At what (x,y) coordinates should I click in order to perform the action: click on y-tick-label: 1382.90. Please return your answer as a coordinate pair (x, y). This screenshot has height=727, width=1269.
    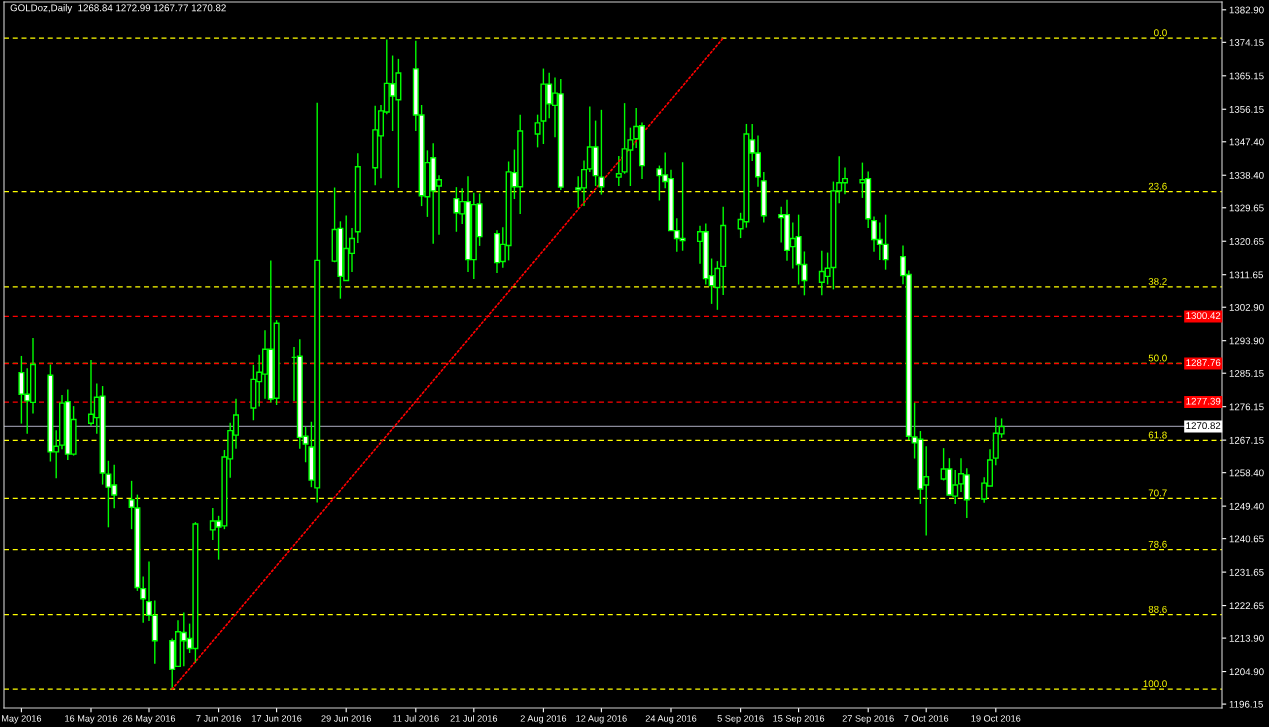
    Looking at the image, I should click on (1246, 10).